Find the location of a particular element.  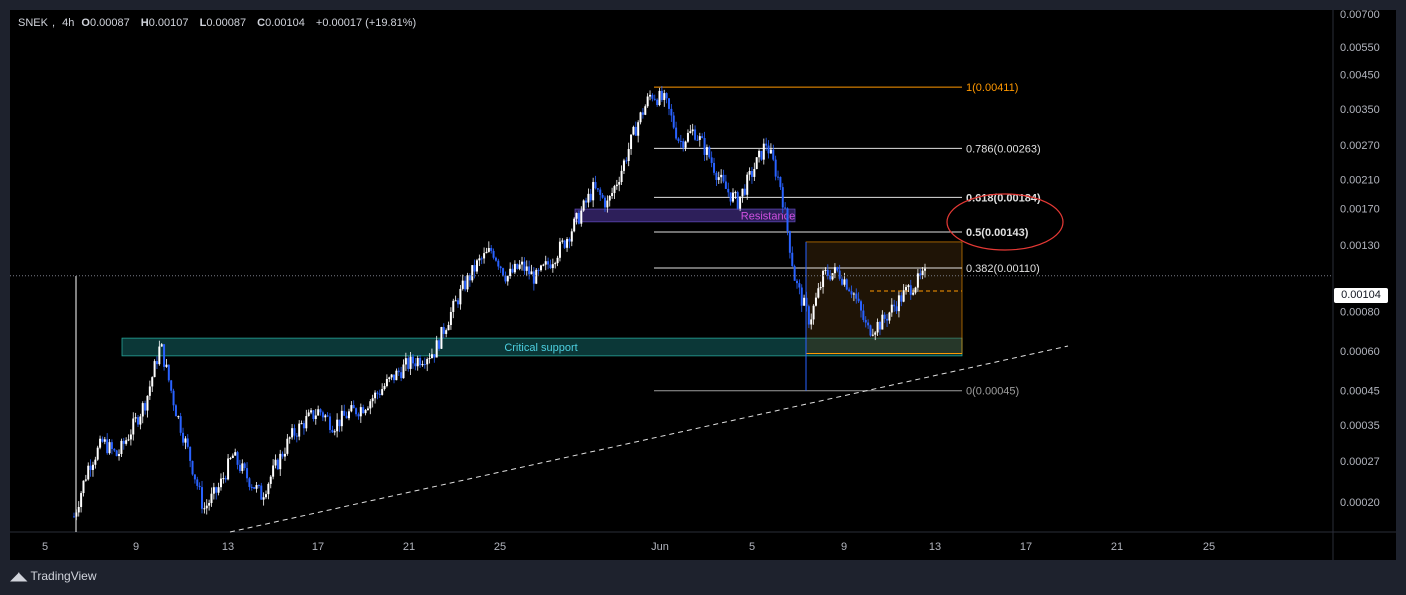

tradingview-brand: ◢◣ TradingView is located at coordinates (53, 576).